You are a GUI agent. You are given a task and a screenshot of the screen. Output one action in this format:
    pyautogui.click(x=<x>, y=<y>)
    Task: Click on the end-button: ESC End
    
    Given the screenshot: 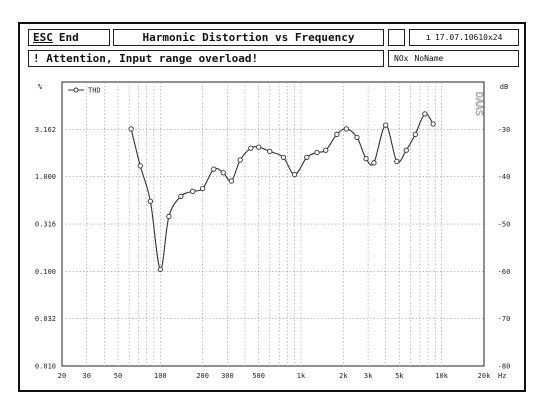 What is the action you would take?
    pyautogui.click(x=69, y=37)
    